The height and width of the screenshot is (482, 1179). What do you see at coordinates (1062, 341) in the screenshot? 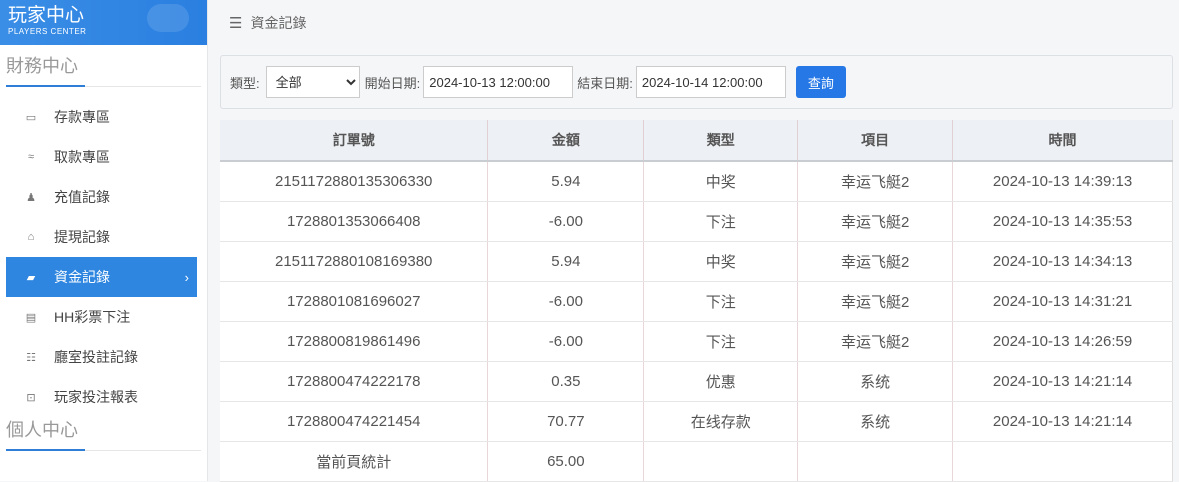
I see `table-cell: 2024-10-13 14:26:59` at bounding box center [1062, 341].